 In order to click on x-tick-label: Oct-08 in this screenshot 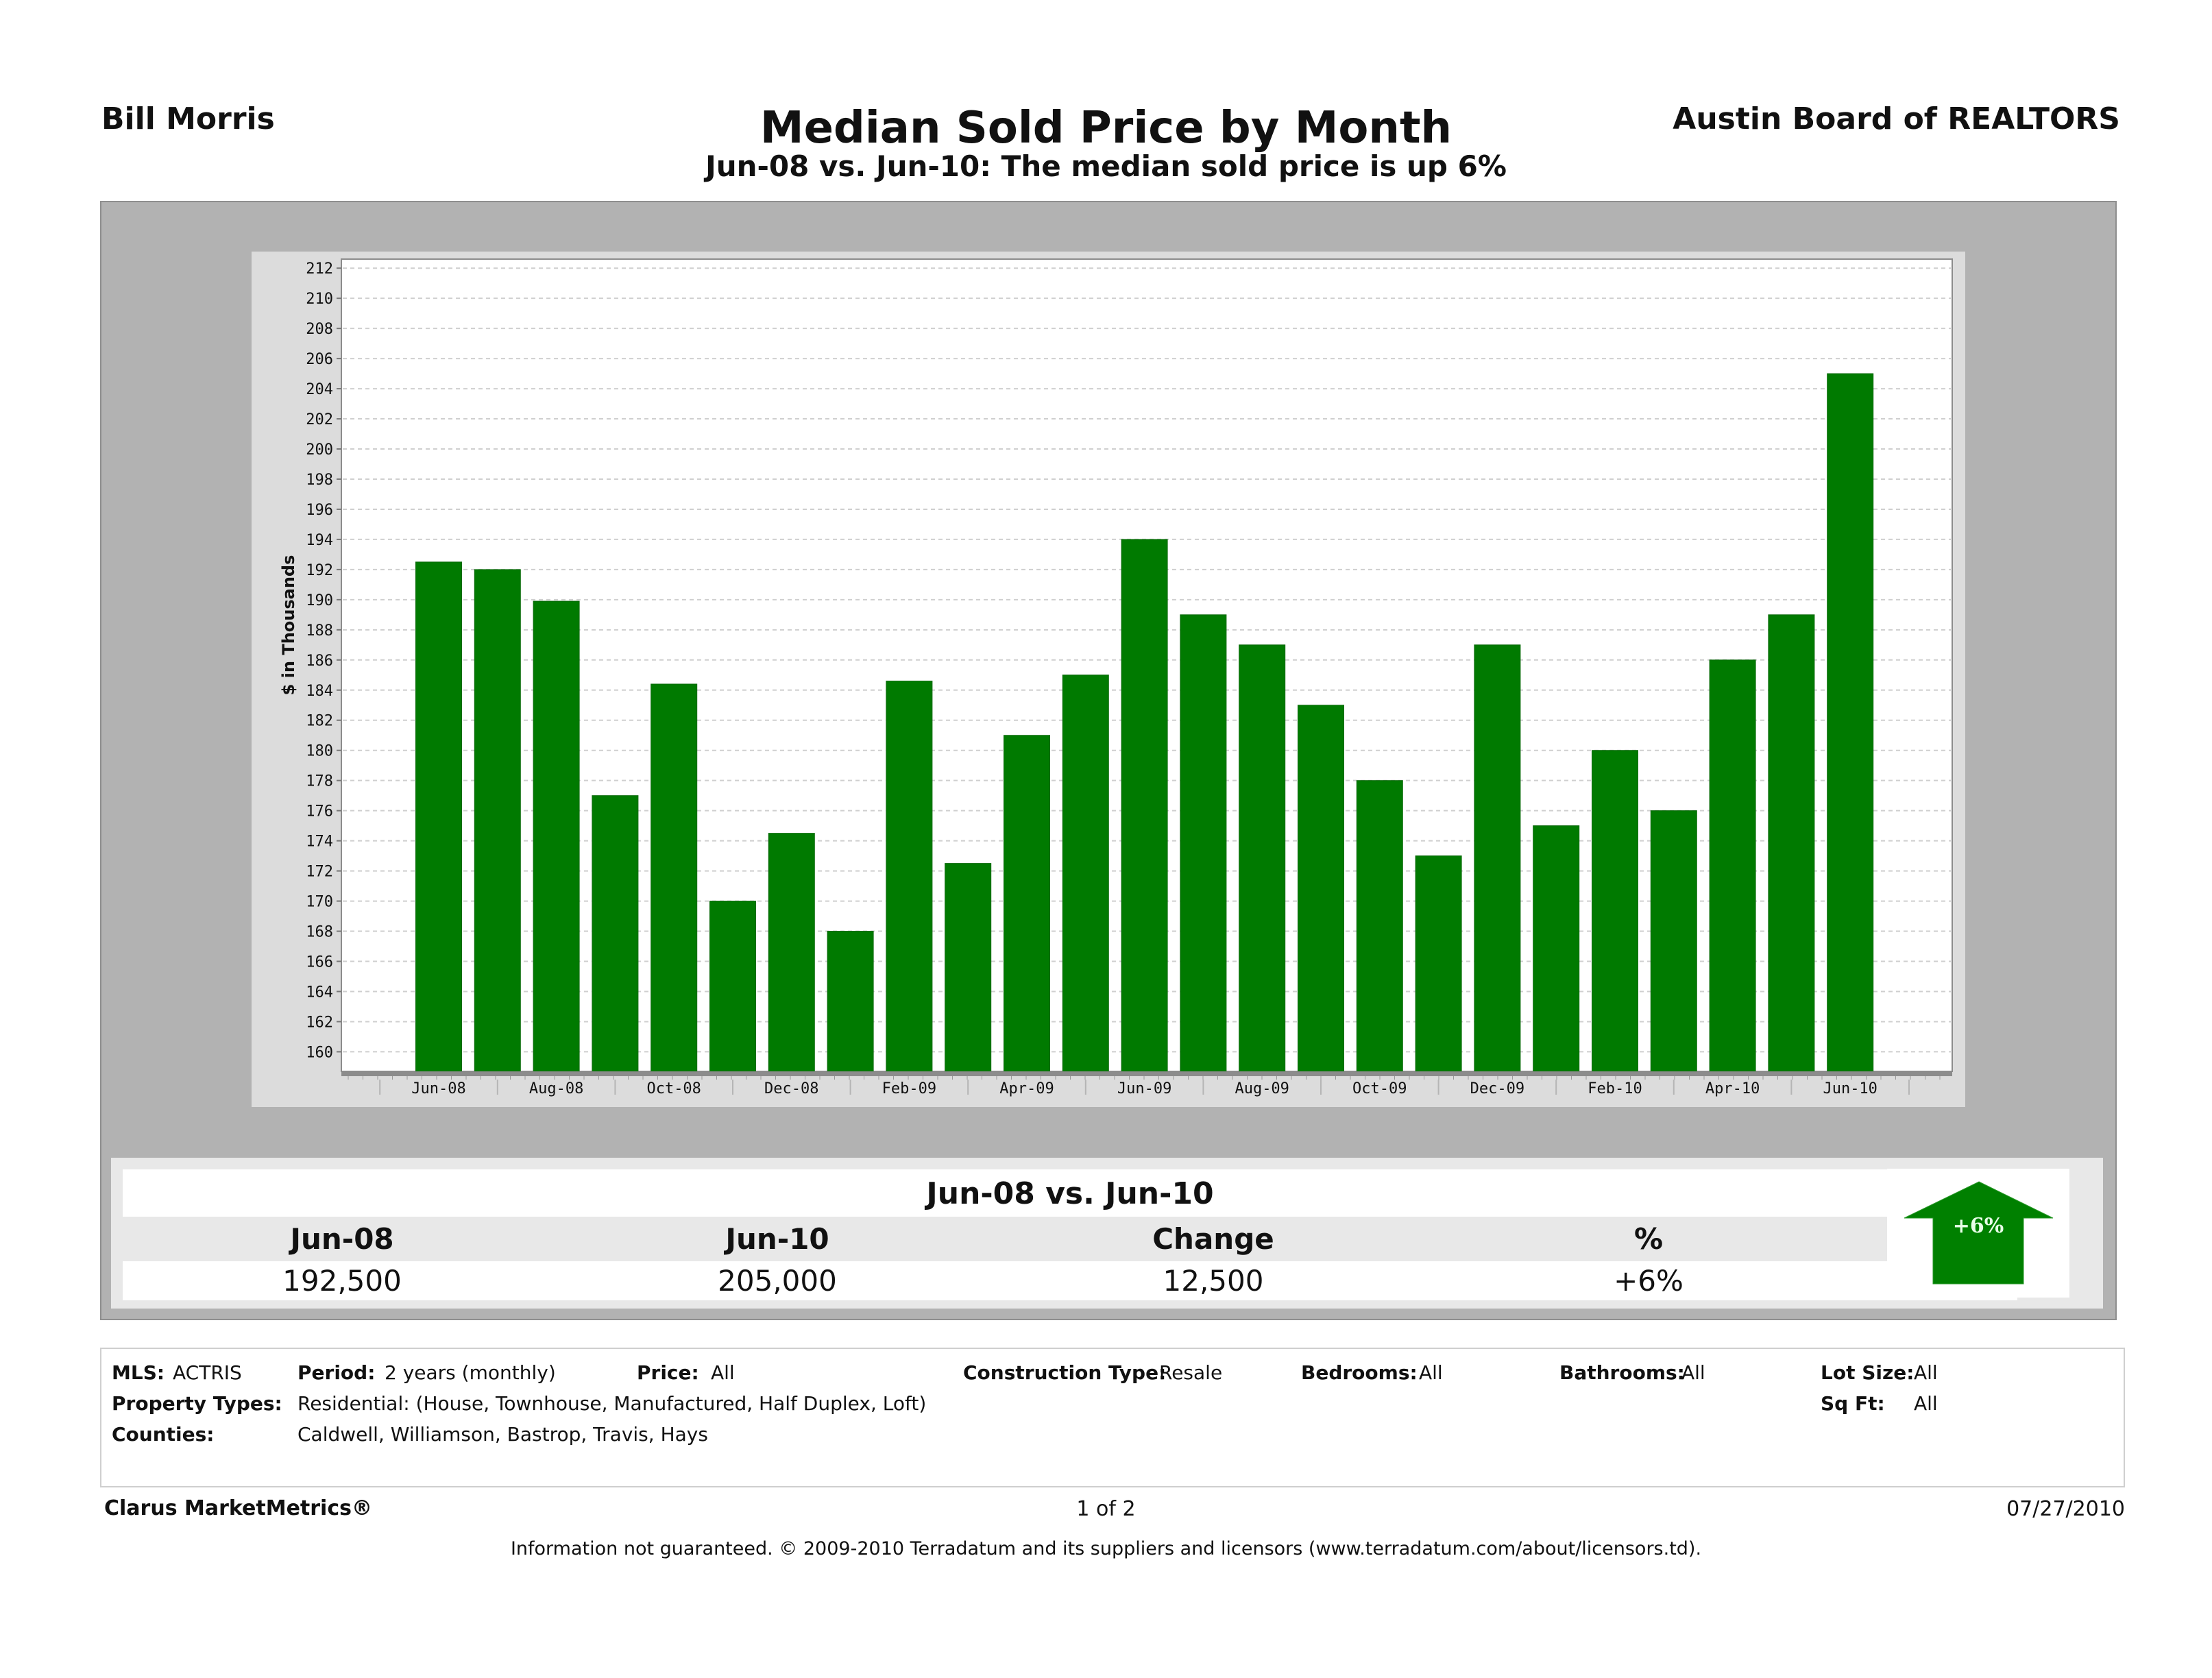, I will do `click(674, 1088)`.